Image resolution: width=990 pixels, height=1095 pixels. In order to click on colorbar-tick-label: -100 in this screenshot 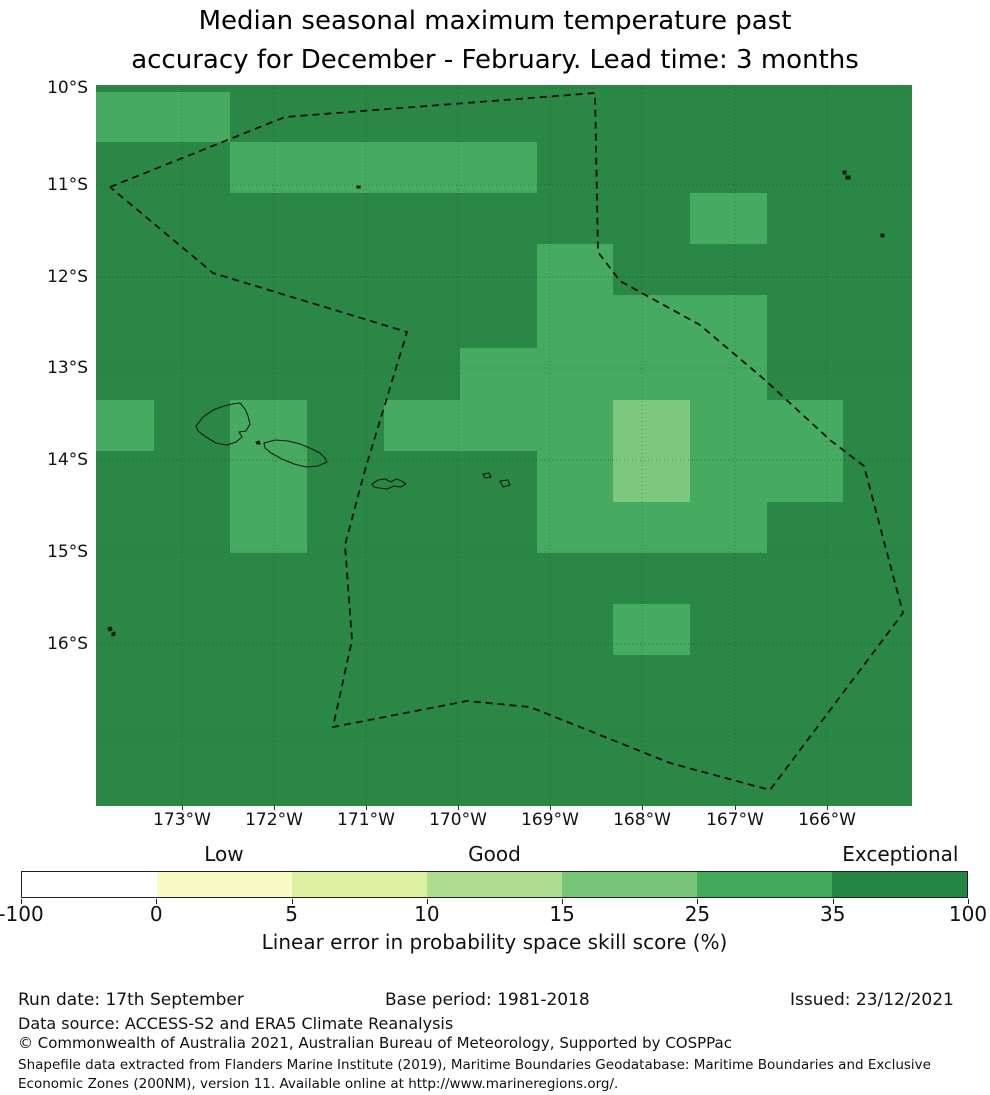, I will do `click(22, 914)`.